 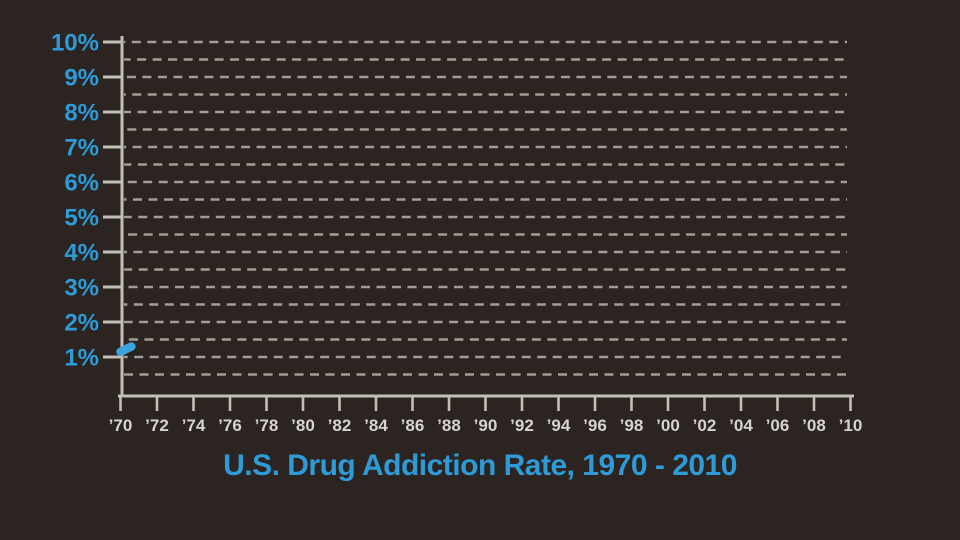 I want to click on x-axis-label: ’78, so click(x=267, y=425).